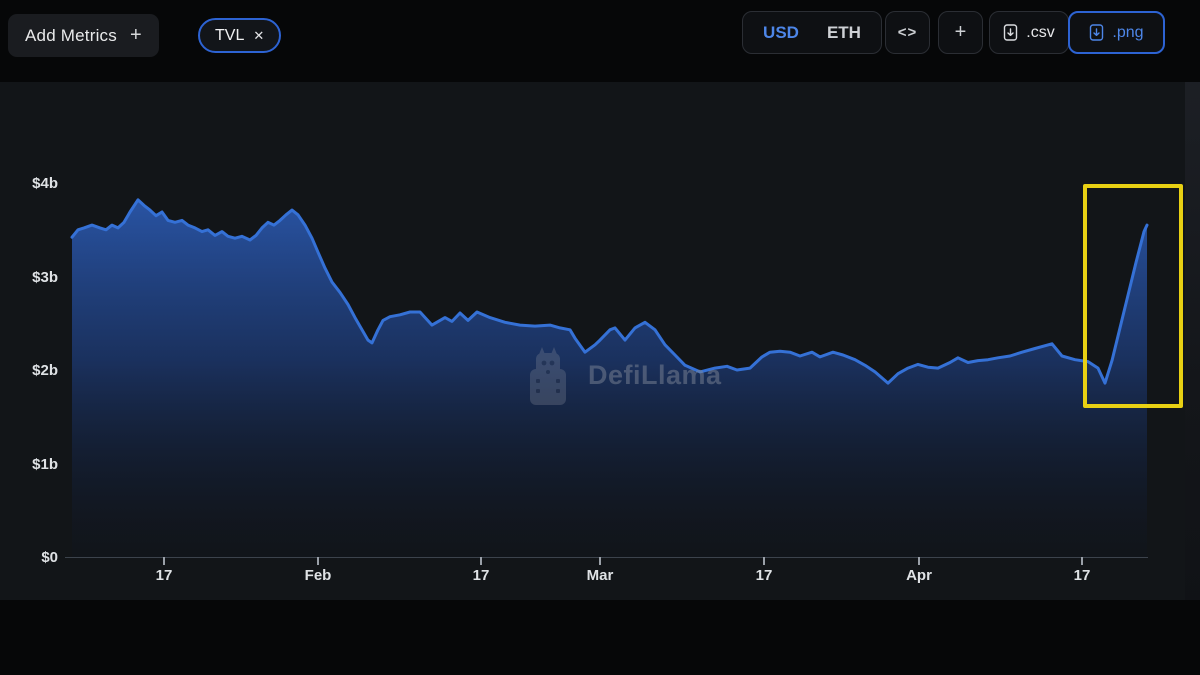 This screenshot has width=1200, height=675. Describe the element at coordinates (1192, 341) in the screenshot. I see `right-edge-panel` at that location.